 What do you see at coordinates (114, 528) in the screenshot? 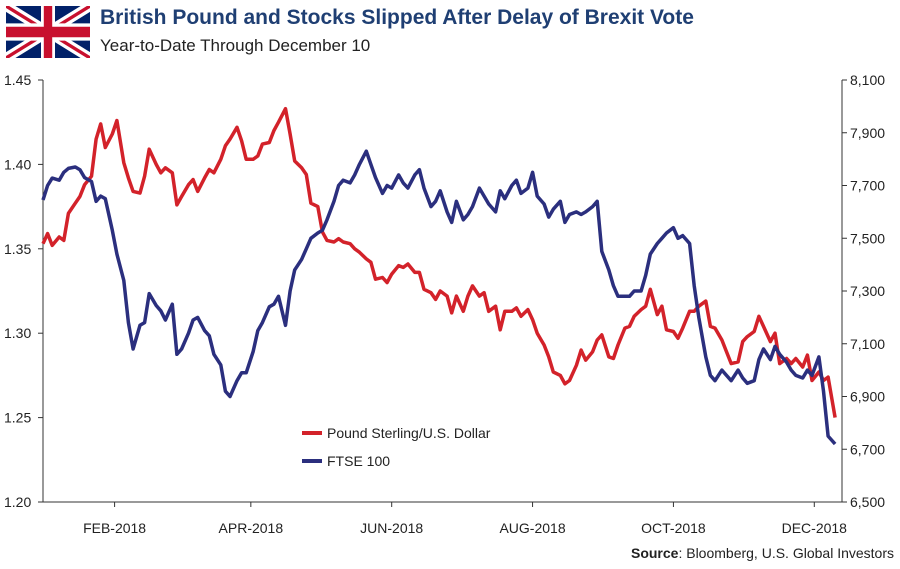
I see `x-tick-label: FEB-2018` at bounding box center [114, 528].